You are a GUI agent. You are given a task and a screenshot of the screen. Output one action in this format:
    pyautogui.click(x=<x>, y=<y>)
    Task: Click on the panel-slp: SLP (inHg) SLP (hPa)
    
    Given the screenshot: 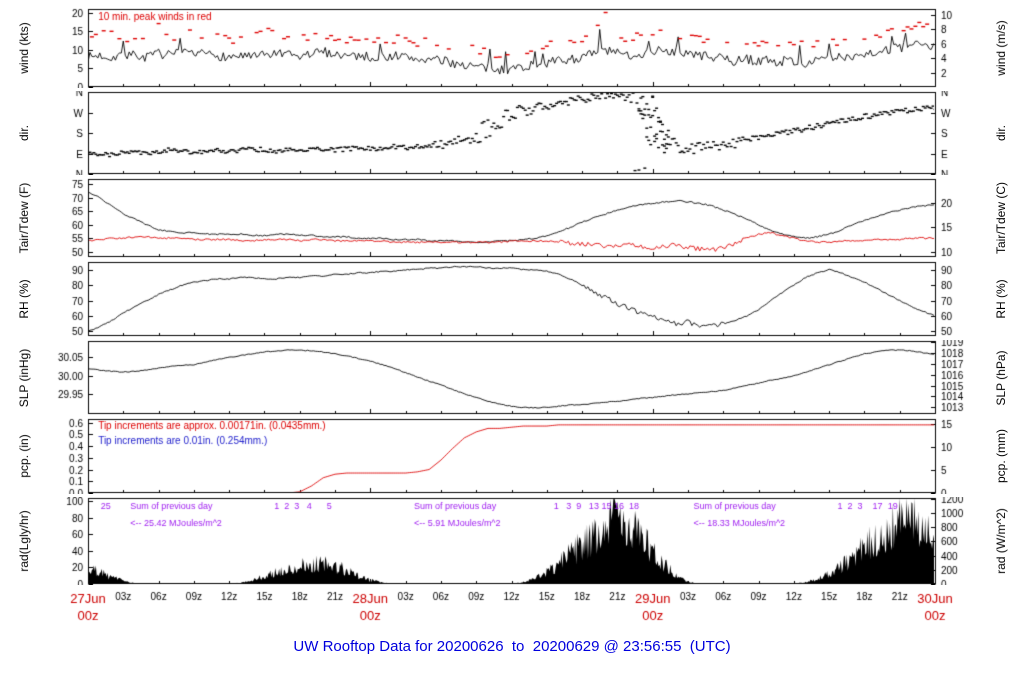 What is the action you would take?
    pyautogui.click(x=512, y=377)
    